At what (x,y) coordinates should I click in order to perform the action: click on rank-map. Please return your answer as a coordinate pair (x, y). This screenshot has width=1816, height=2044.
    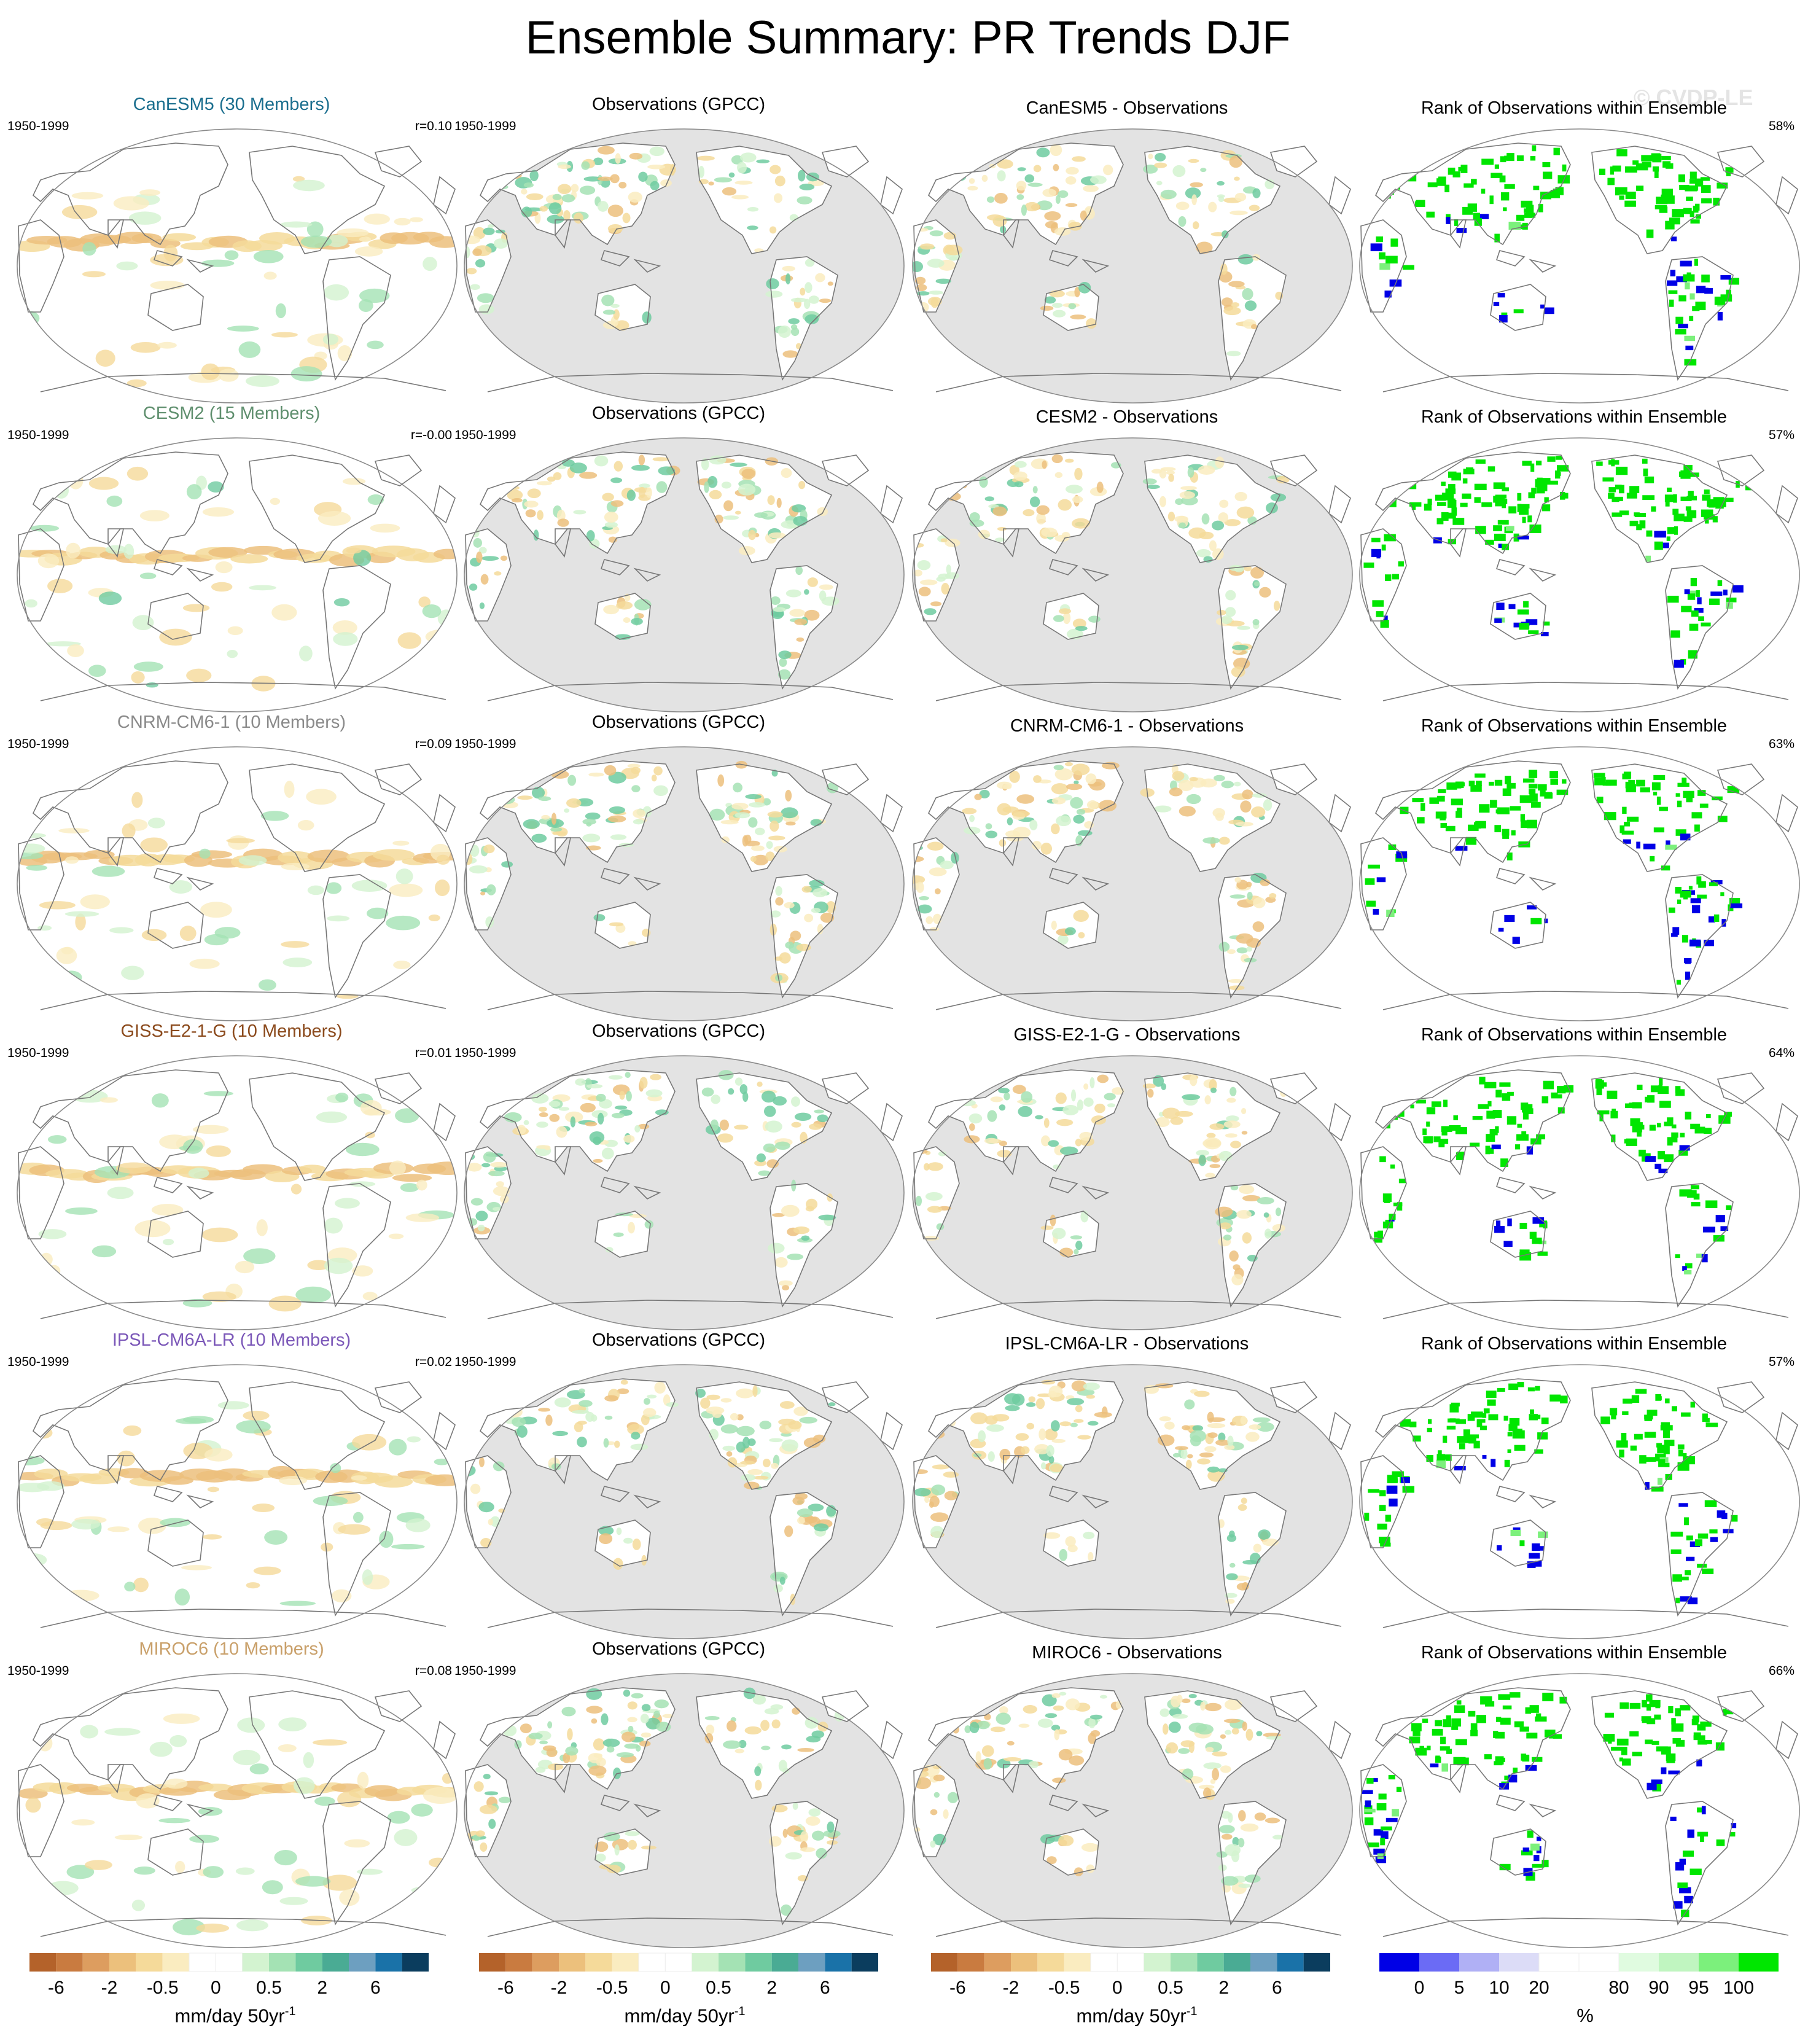
    Looking at the image, I should click on (1579, 883).